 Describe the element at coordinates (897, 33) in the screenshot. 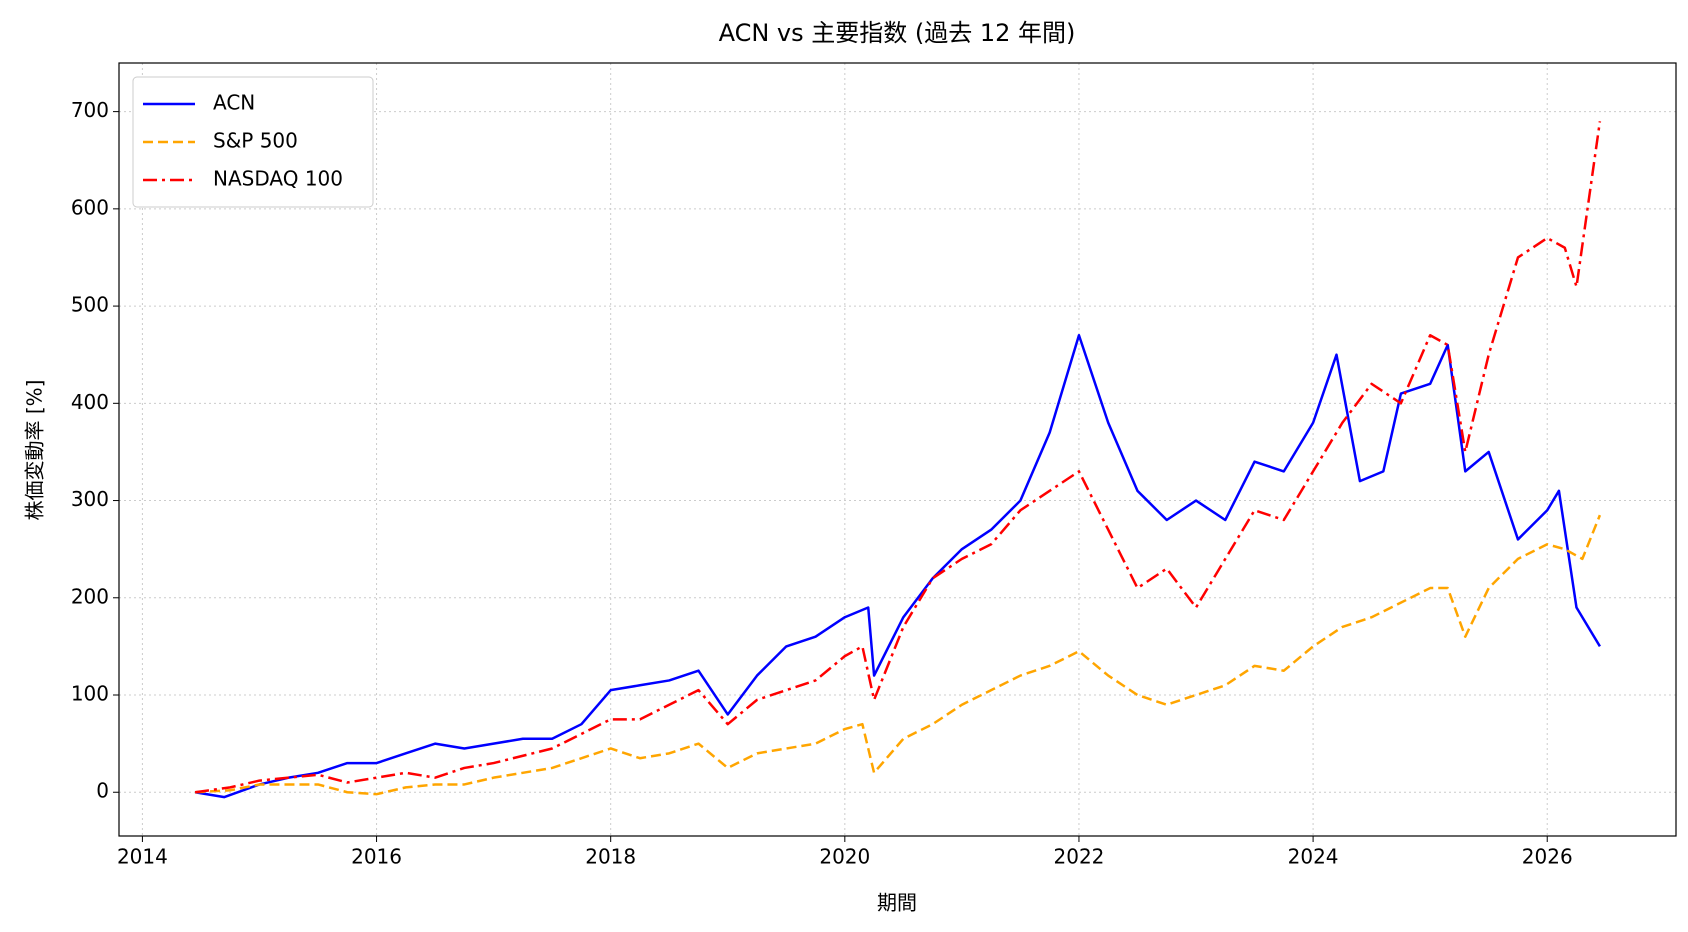

I see `chart-title: ACN vs 主要指数 (過去 12 年間)` at that location.